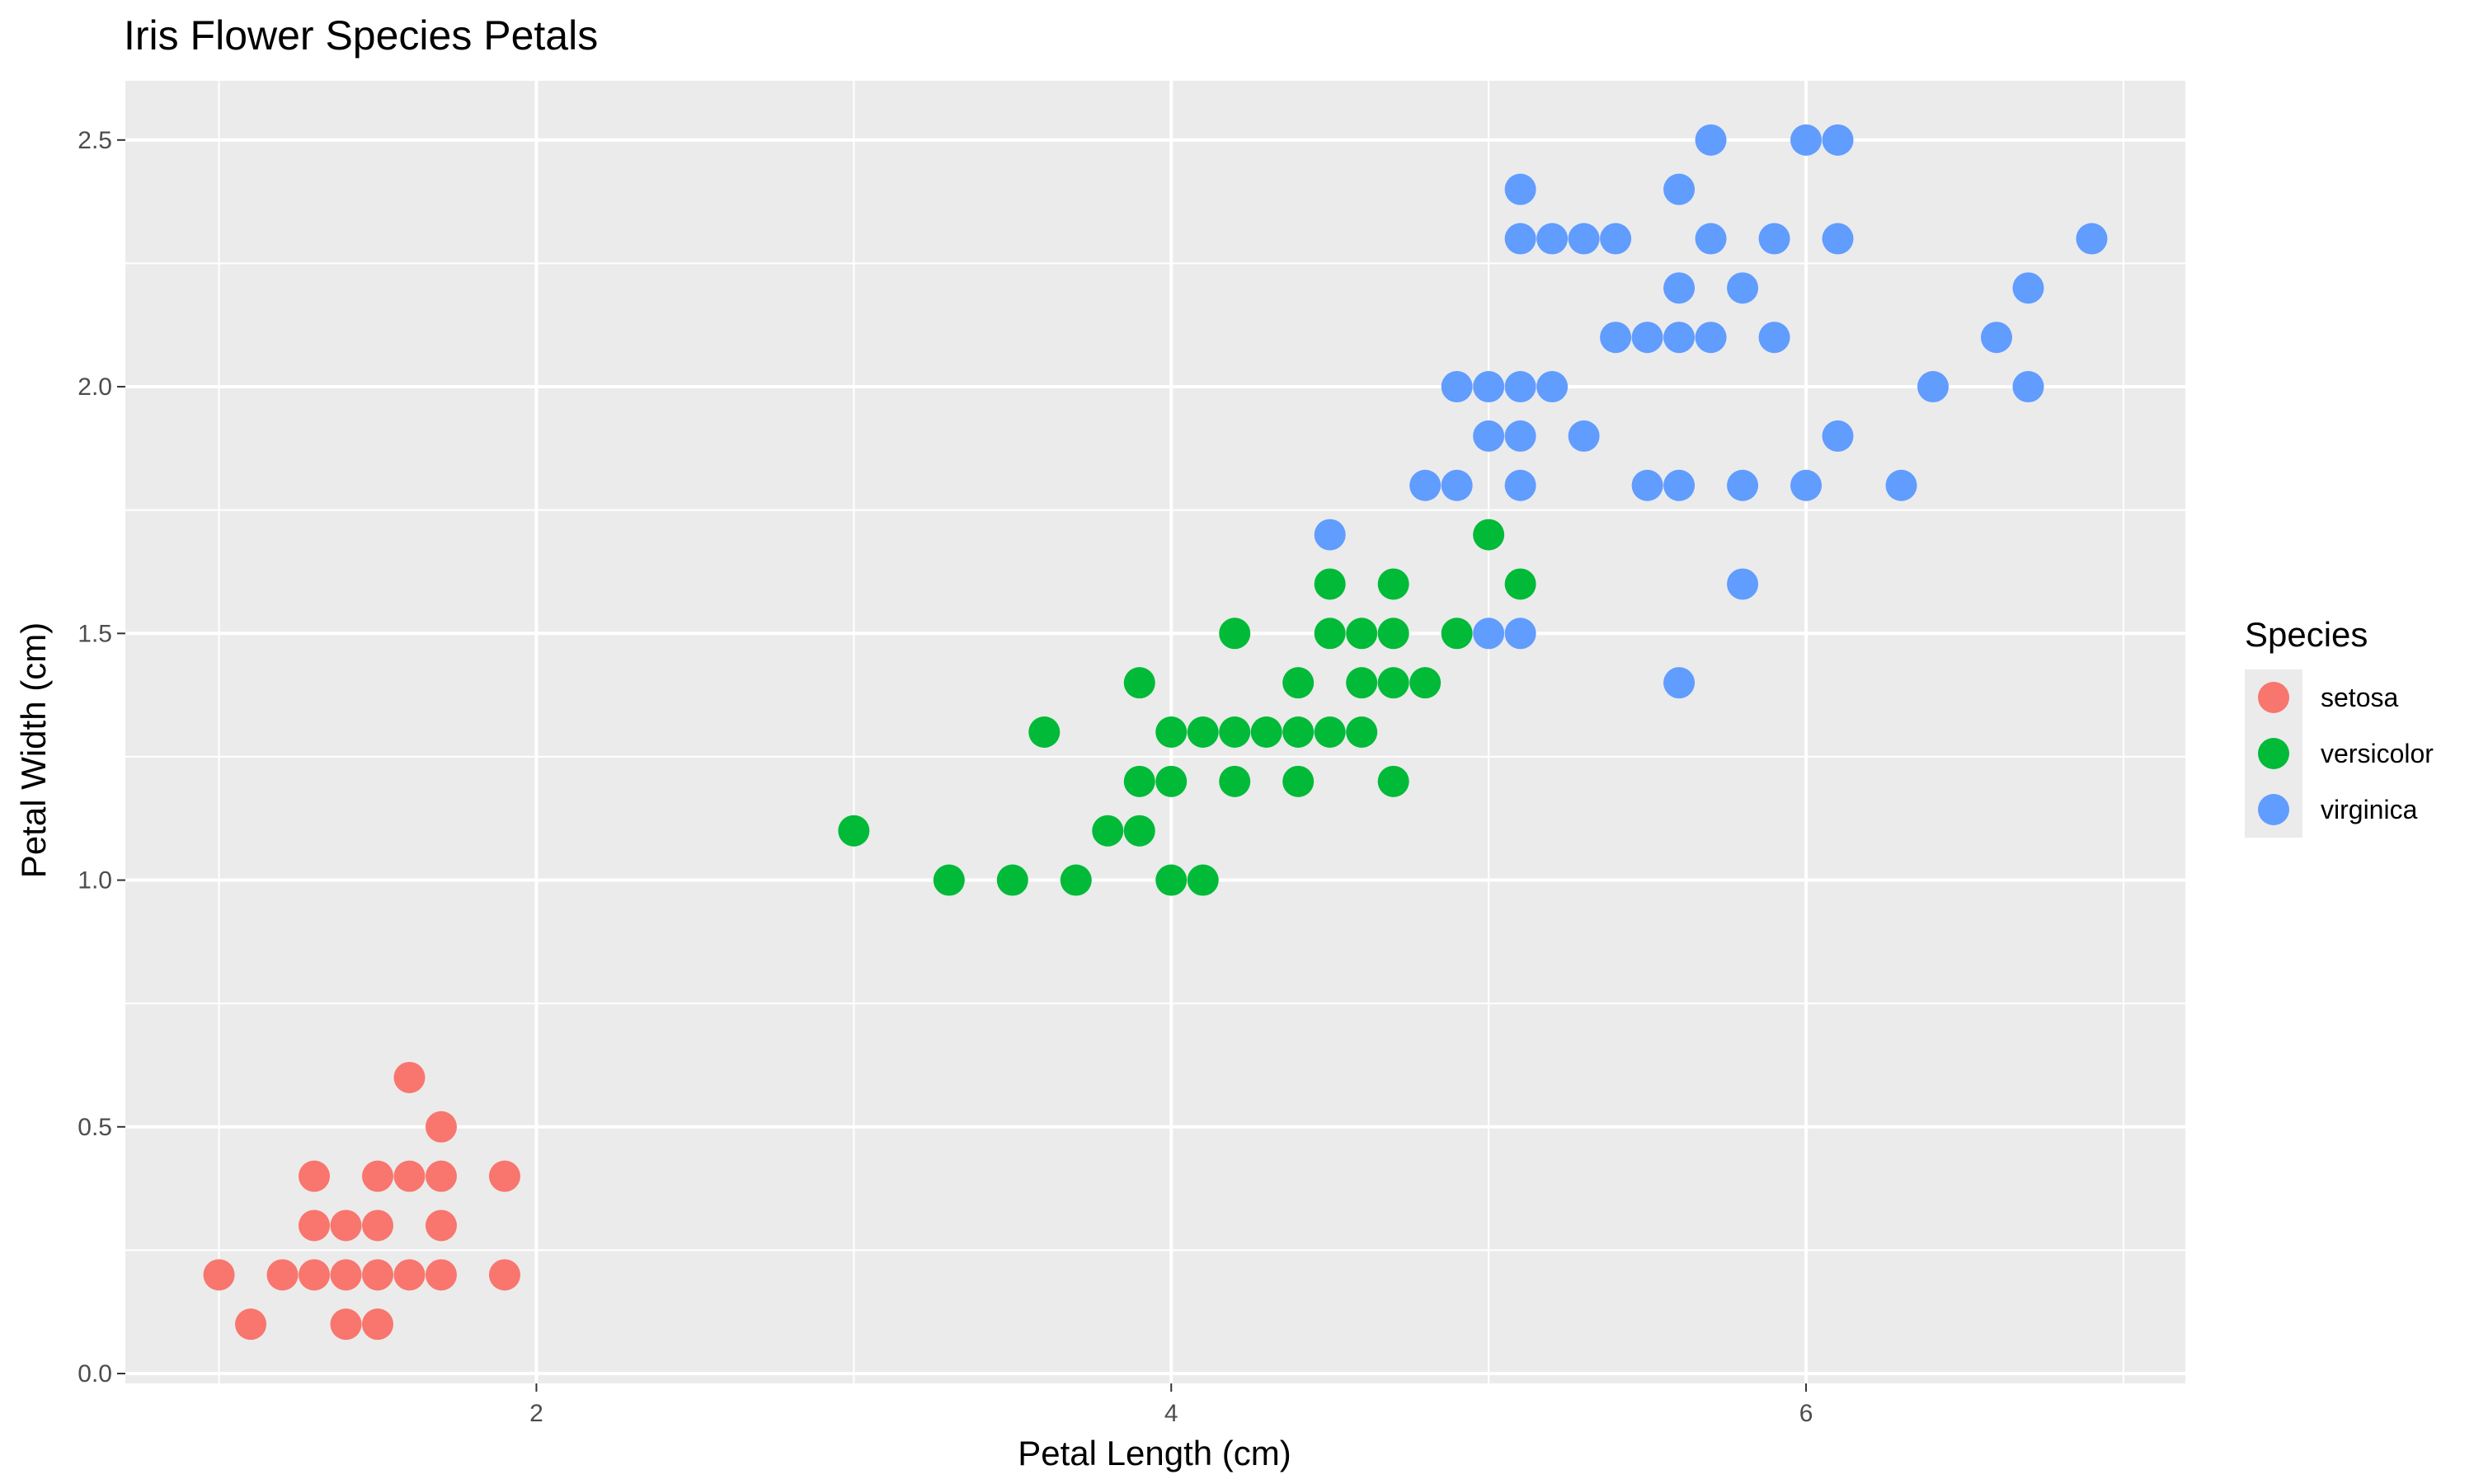 This screenshot has height=1484, width=2474. I want to click on legend-key-virginica, so click(2273, 809).